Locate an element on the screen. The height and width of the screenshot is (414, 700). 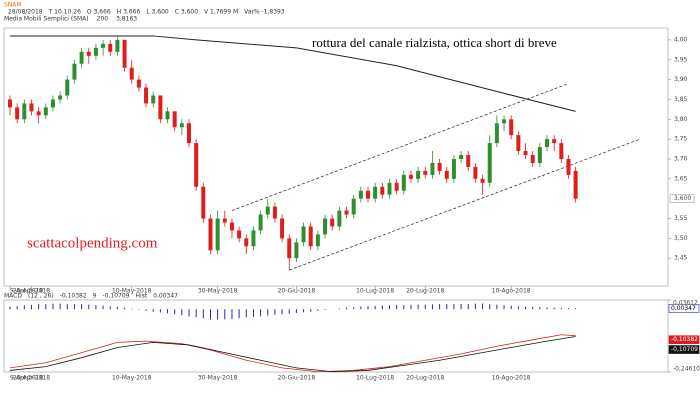
x-tick-label: 20-Apr-2018 is located at coordinates (31, 378).